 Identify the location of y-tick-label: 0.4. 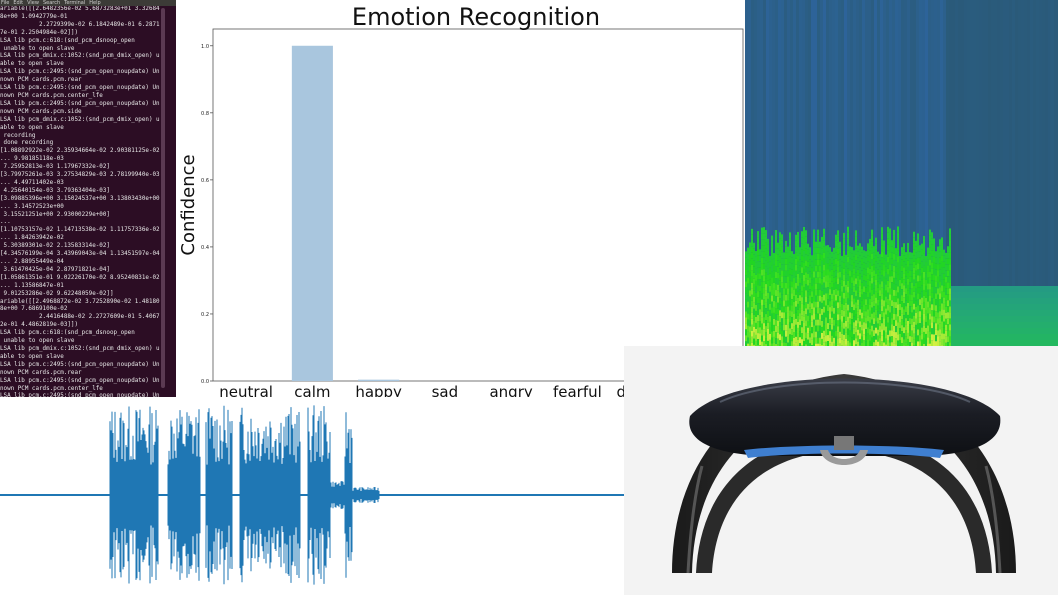
(205, 248).